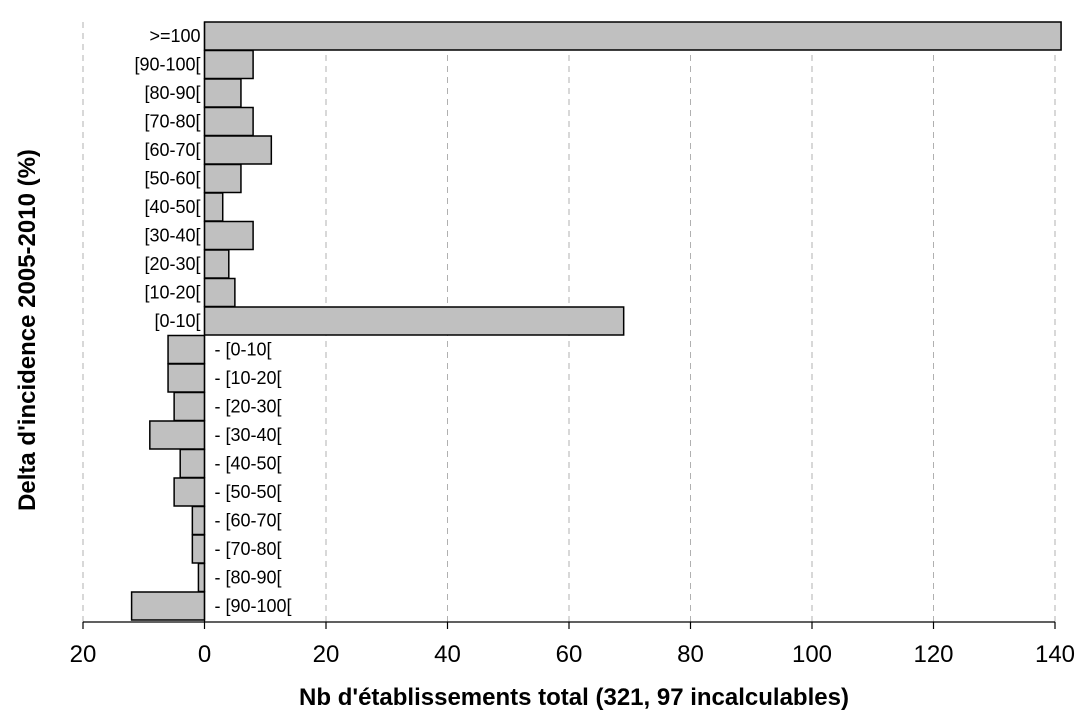 This screenshot has height=718, width=1086. What do you see at coordinates (248, 492) in the screenshot?
I see `category-label: - [50-50[` at bounding box center [248, 492].